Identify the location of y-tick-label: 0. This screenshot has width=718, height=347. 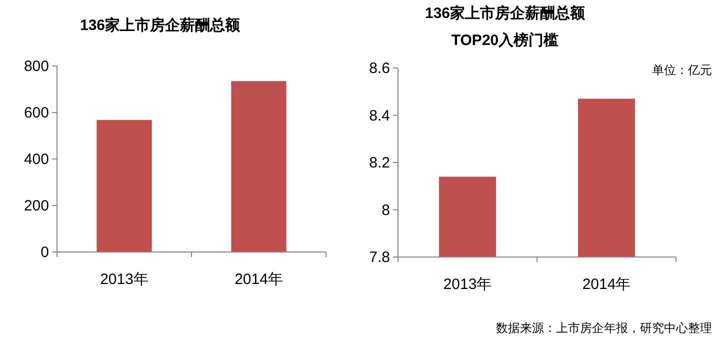
(44, 252).